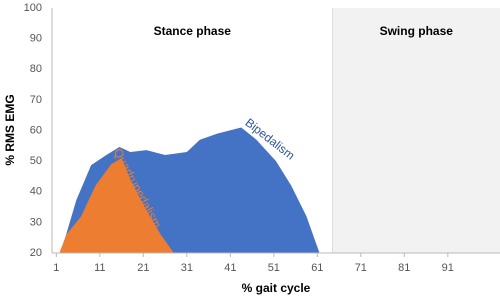 The width and height of the screenshot is (500, 299). I want to click on y-tick-label: 70, so click(36, 100).